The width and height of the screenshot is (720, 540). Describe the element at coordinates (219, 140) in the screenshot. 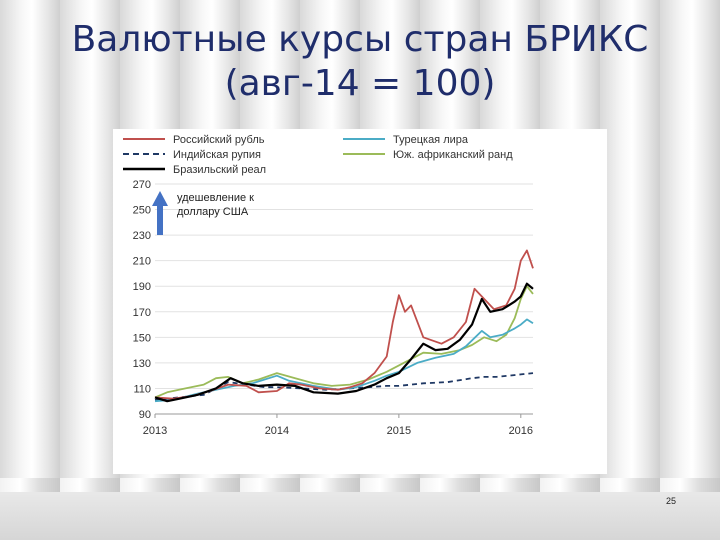

I see `legend-label: Российский рубль` at that location.